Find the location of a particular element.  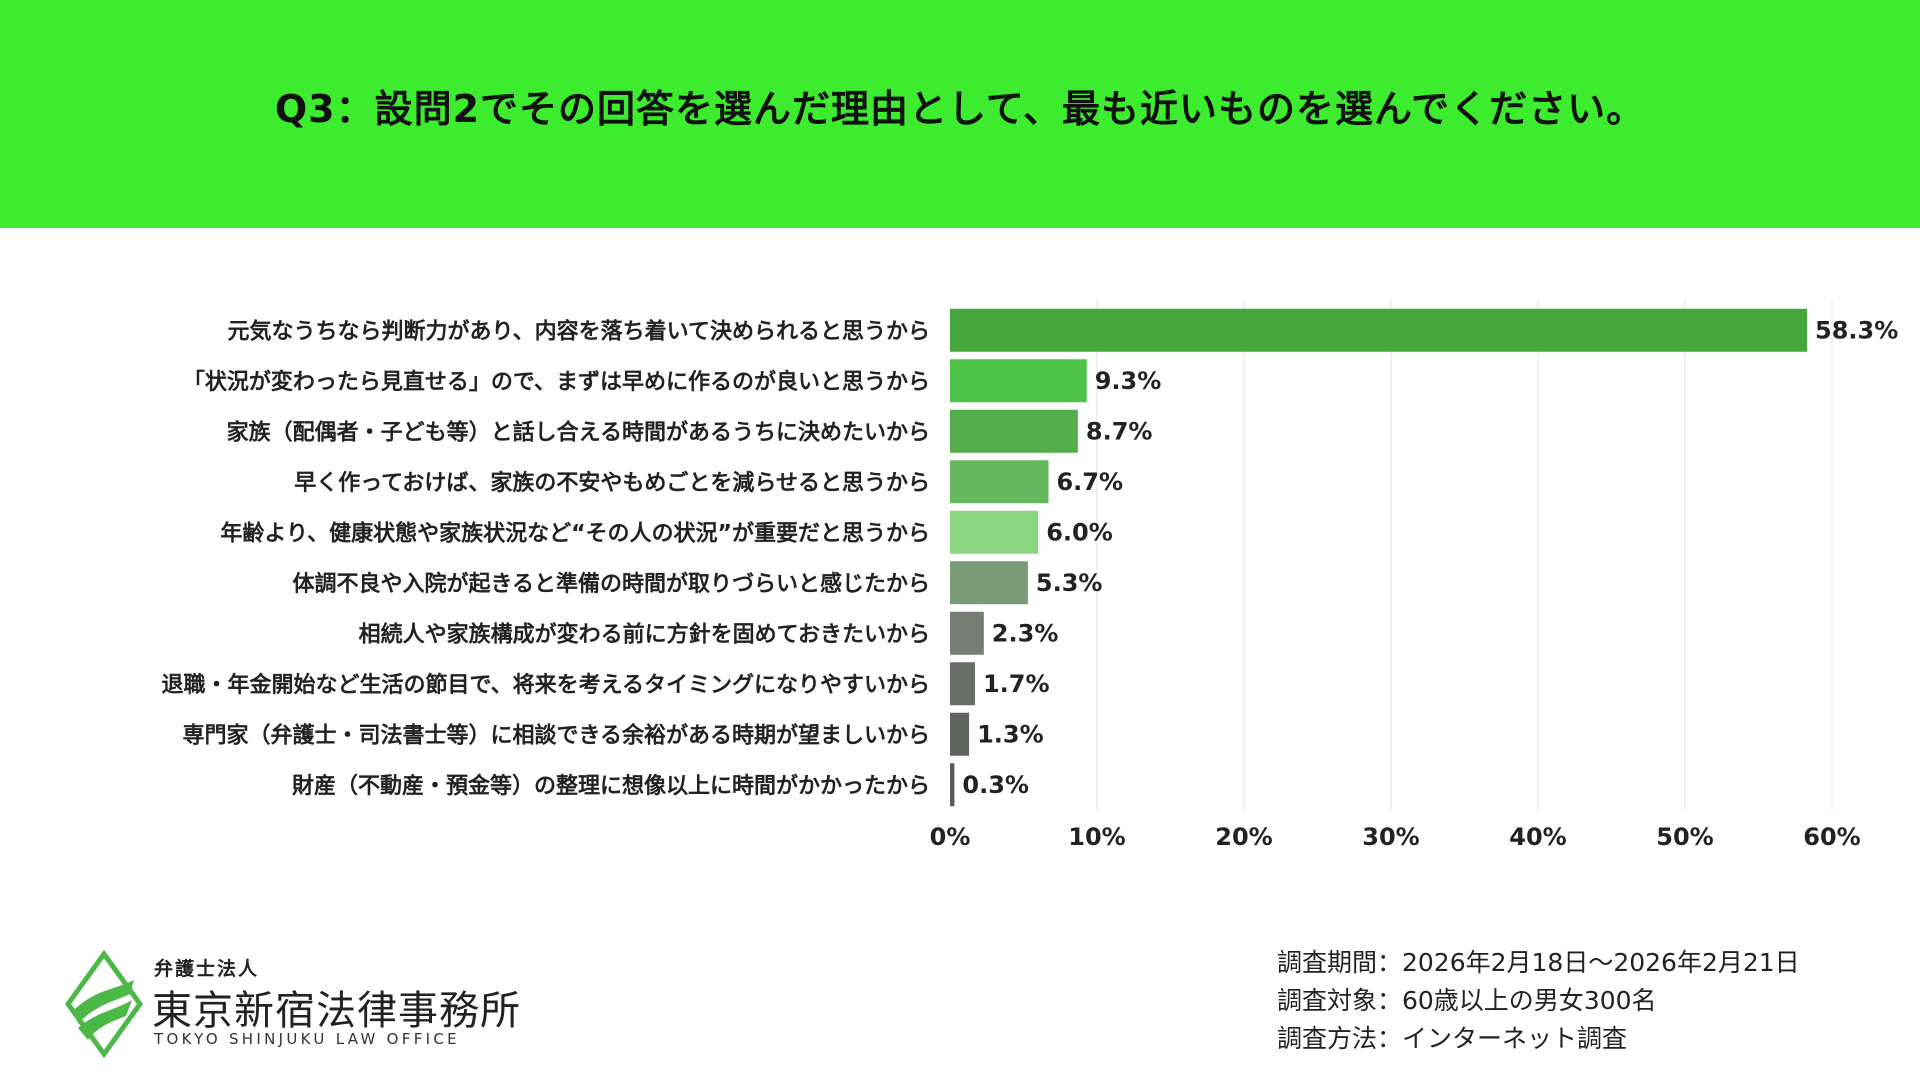

x-tick-label: 40% is located at coordinates (1537, 837).